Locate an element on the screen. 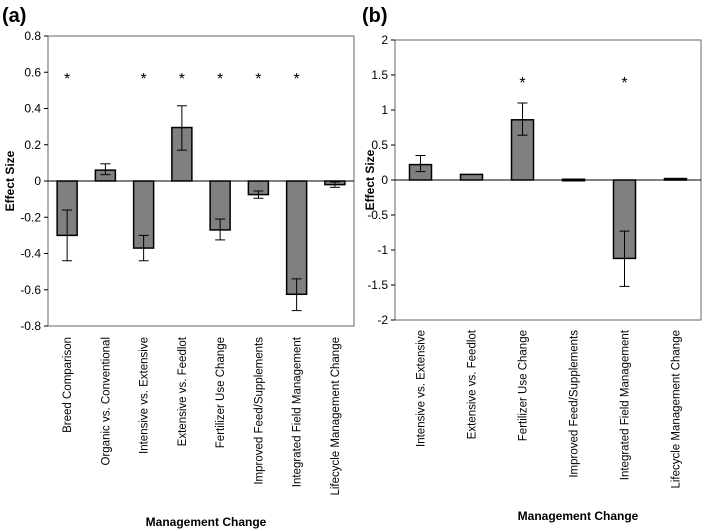  y-tick-label: -0.2 is located at coordinates (30, 217).